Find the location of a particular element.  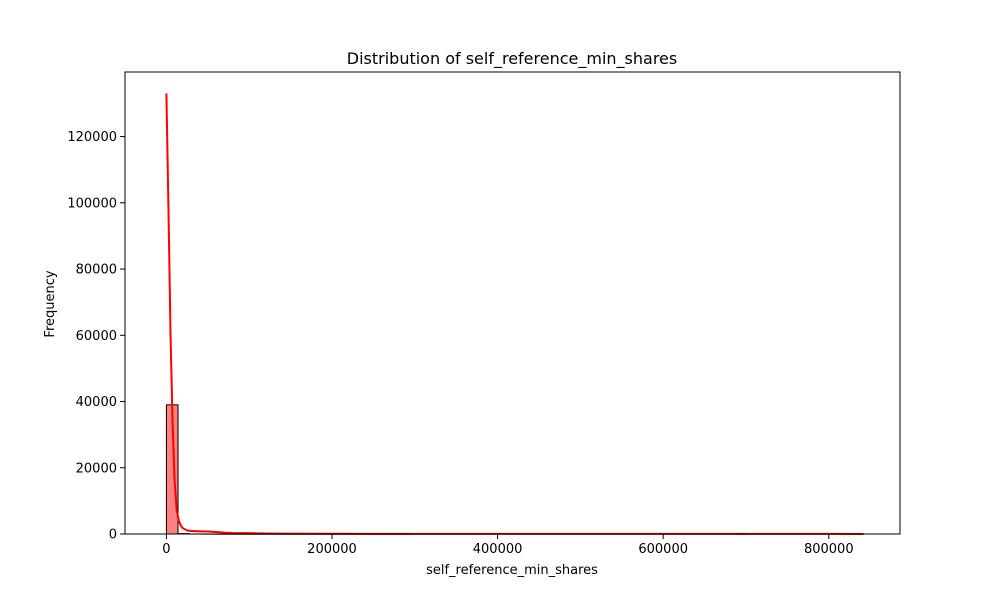

x-axis-ticks: 0 200000 400000 600000 800000 is located at coordinates (508, 545).